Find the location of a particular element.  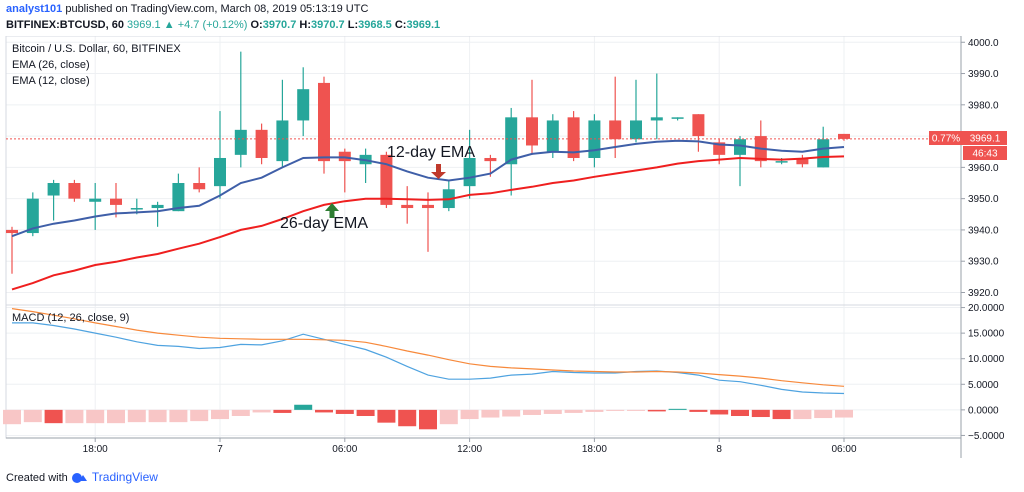

price-tick-label: 3940.0 is located at coordinates (983, 230).